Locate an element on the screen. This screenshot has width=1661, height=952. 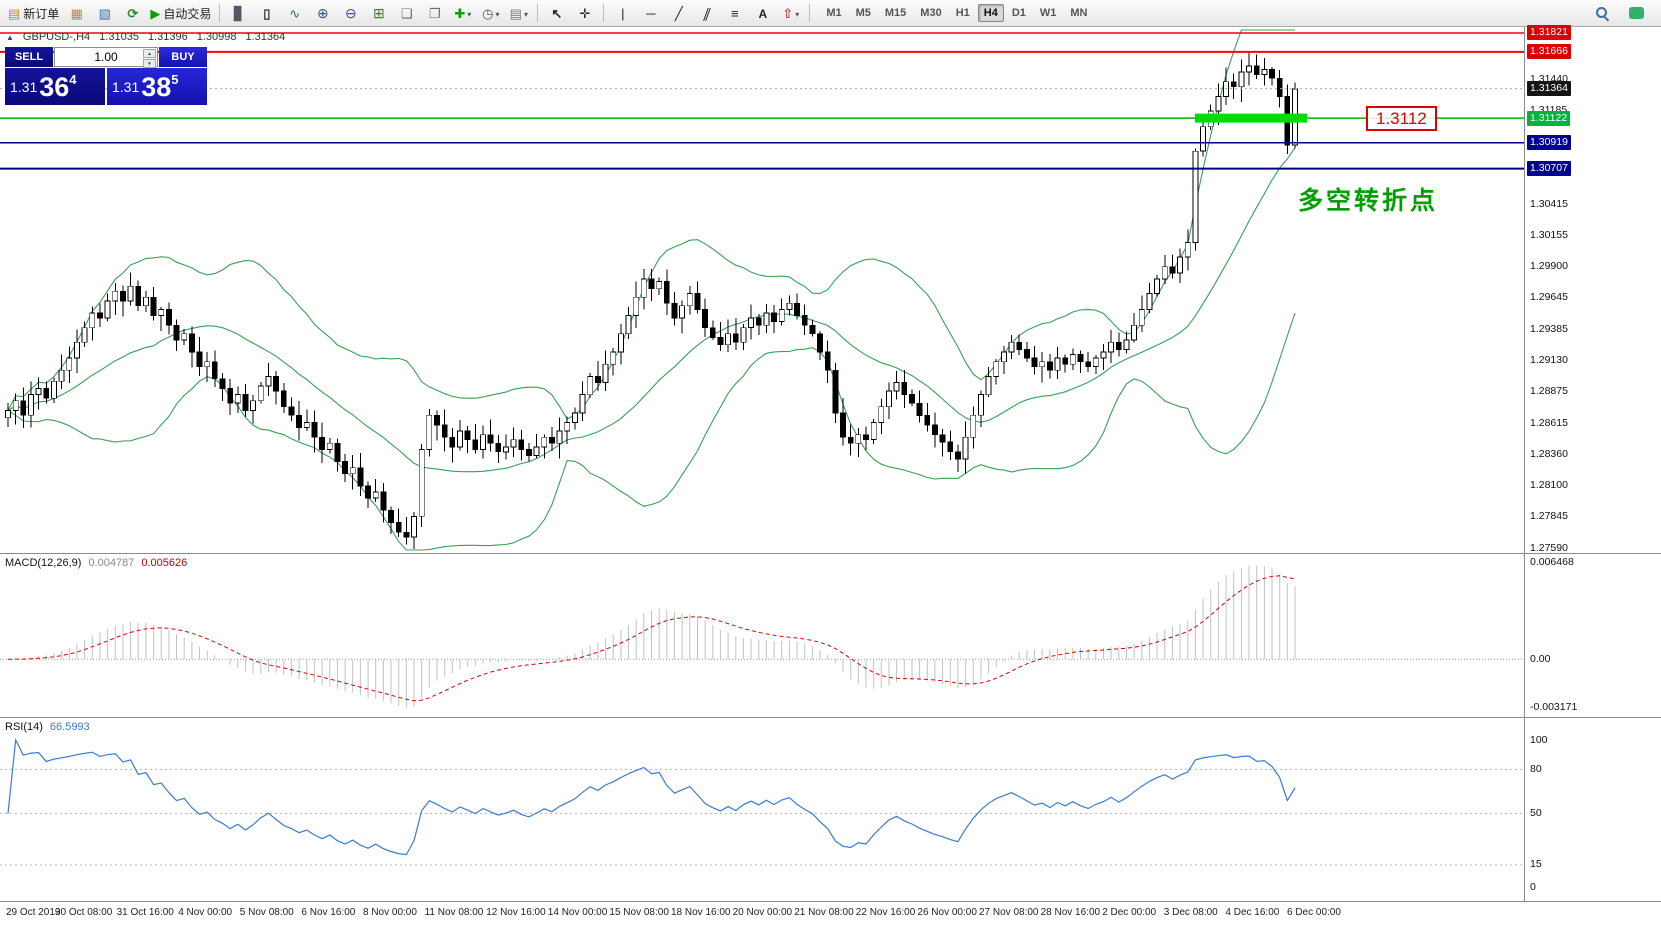
tile-windows-icon is located at coordinates (379, 13).